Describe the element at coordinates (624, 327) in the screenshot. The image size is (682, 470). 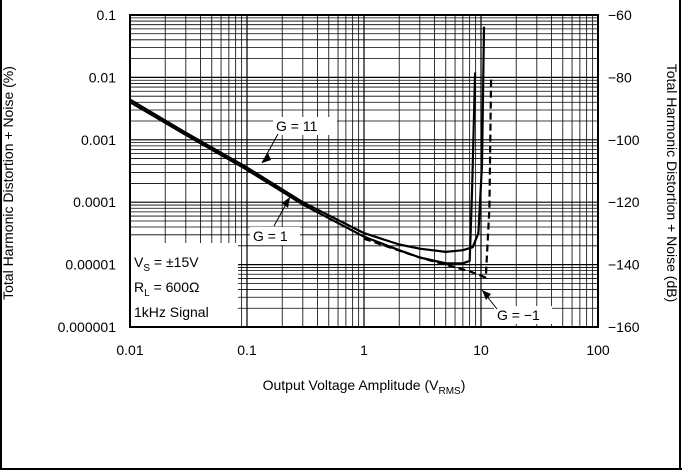
I see `y2-tick-label: −160` at that location.